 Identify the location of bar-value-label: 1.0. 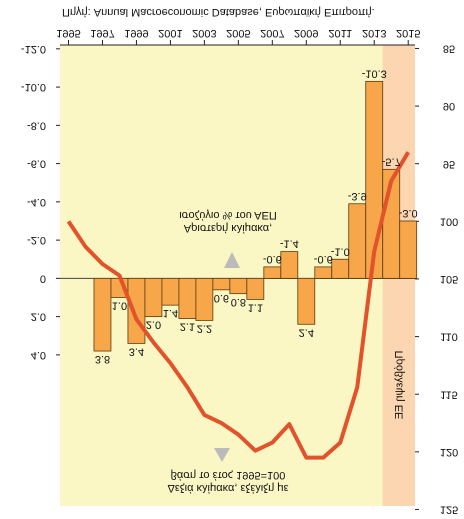
(119, 306).